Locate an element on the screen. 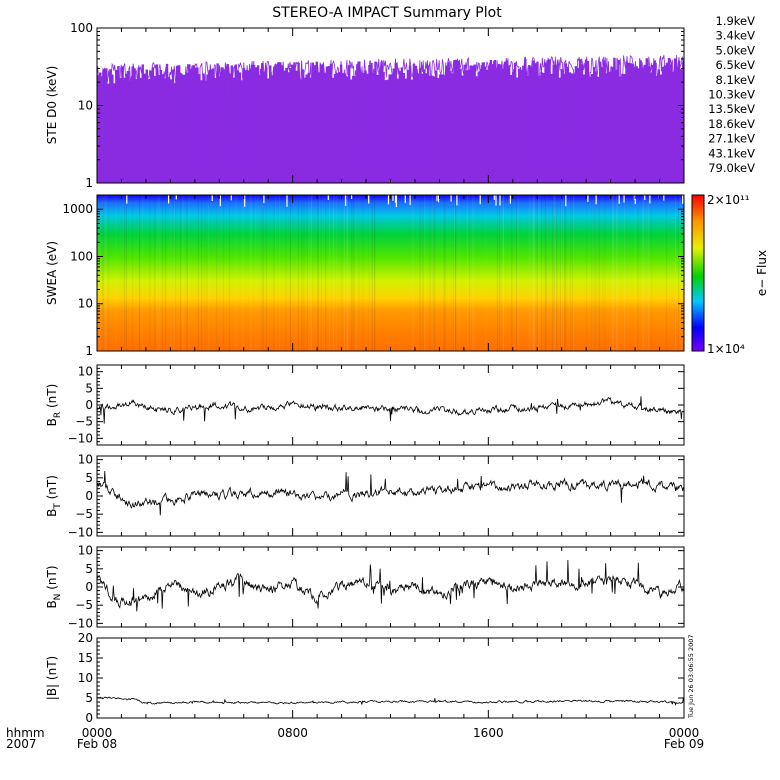 This screenshot has width=780, height=780. bt-label-main: B is located at coordinates (52, 513).